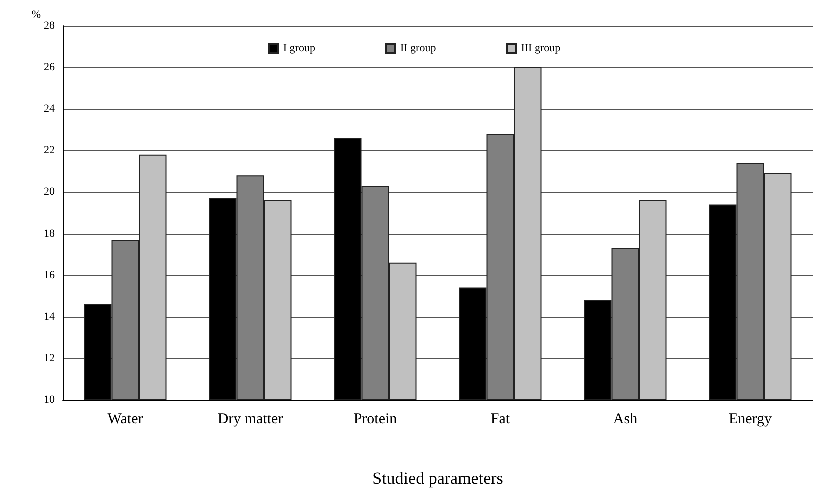  What do you see at coordinates (251, 420) in the screenshot?
I see `x-tick-label: Dry matter` at bounding box center [251, 420].